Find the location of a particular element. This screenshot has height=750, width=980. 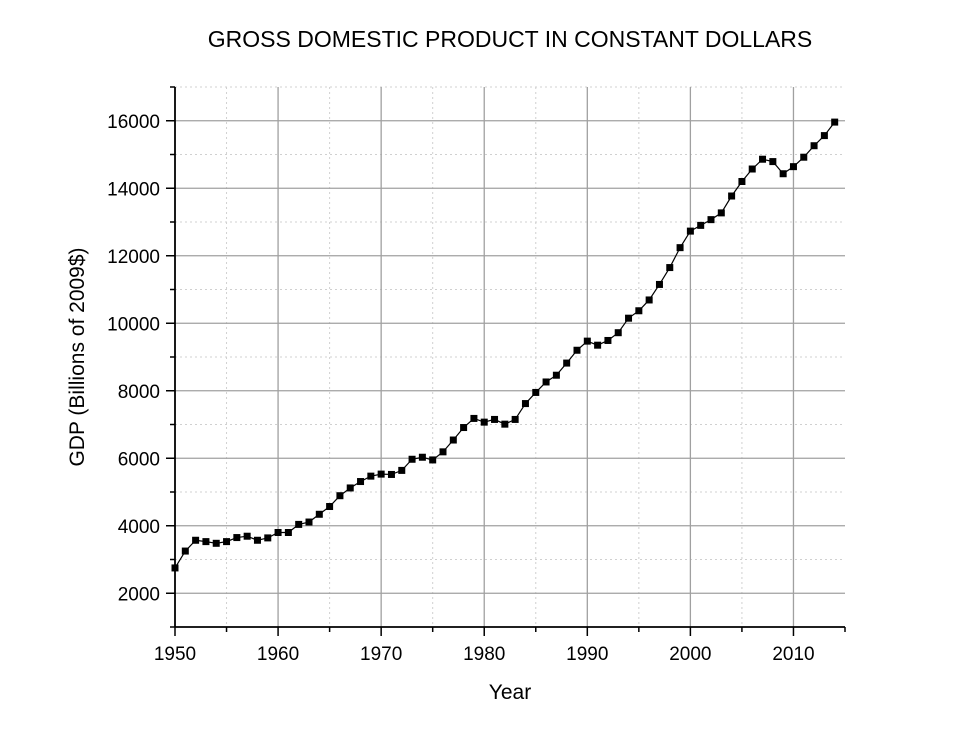

x-tick-label: 1970 is located at coordinates (381, 654).